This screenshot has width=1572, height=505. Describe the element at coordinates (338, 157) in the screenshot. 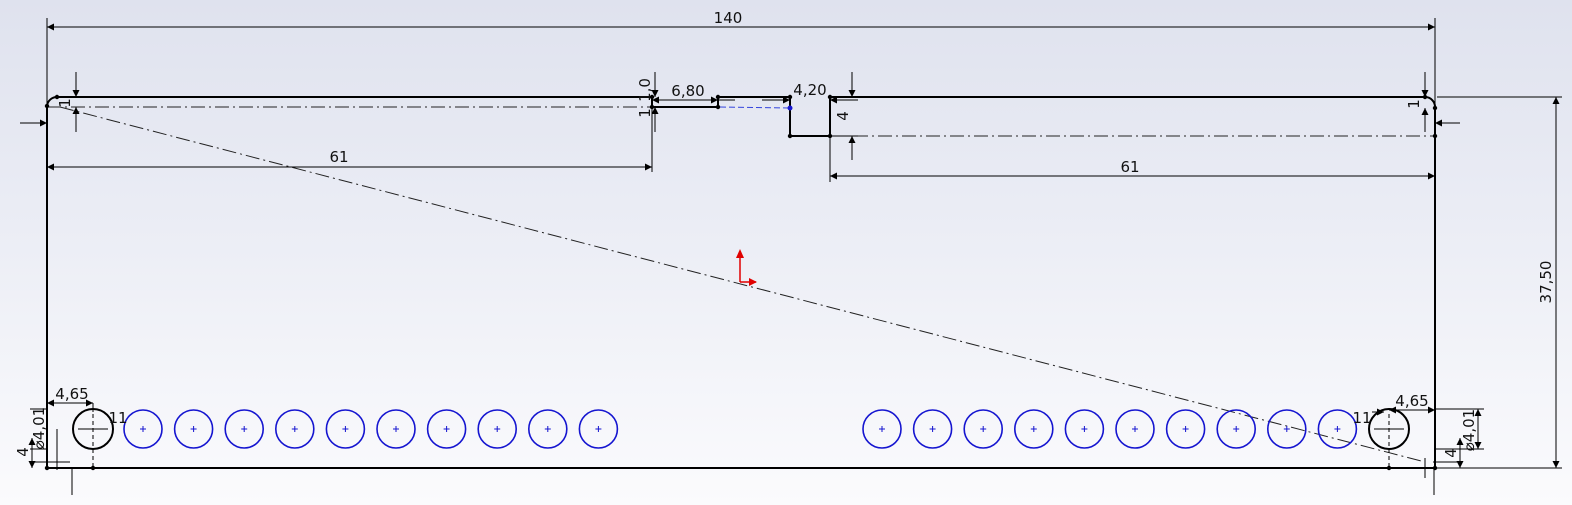

I see `dim-left-slot-text: 61` at that location.